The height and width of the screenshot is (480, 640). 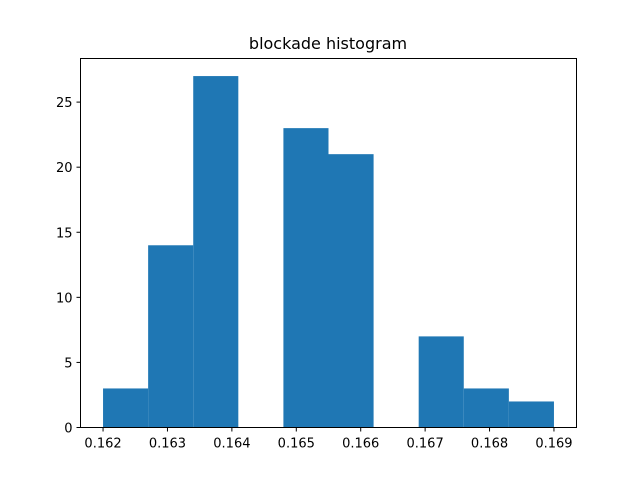 What do you see at coordinates (64, 298) in the screenshot?
I see `y-tick-label: 10` at bounding box center [64, 298].